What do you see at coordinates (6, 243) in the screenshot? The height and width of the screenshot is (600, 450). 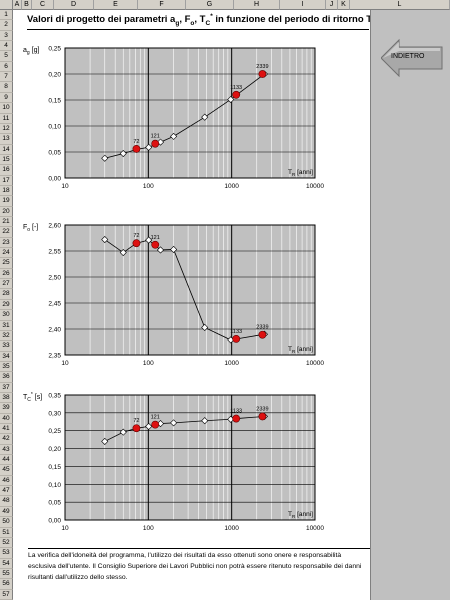 I see `row-header: 23` at bounding box center [6, 243].